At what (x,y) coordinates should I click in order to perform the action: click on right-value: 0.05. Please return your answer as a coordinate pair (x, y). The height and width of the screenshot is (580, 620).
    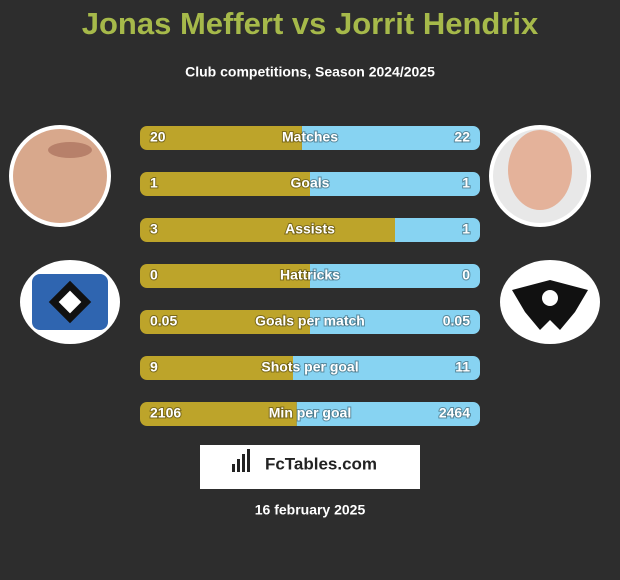
    Looking at the image, I should click on (456, 321).